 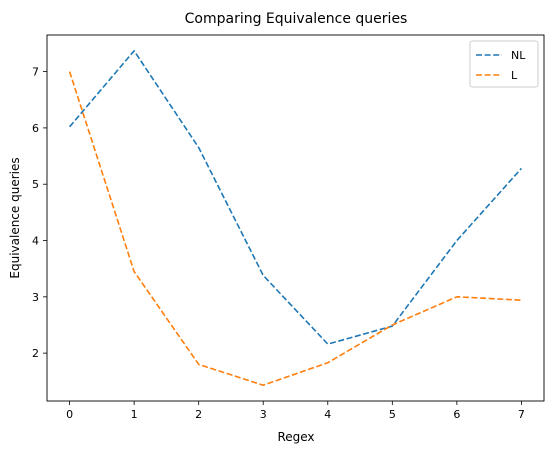 What do you see at coordinates (295, 437) in the screenshot?
I see `x-axis-label: Regex` at bounding box center [295, 437].